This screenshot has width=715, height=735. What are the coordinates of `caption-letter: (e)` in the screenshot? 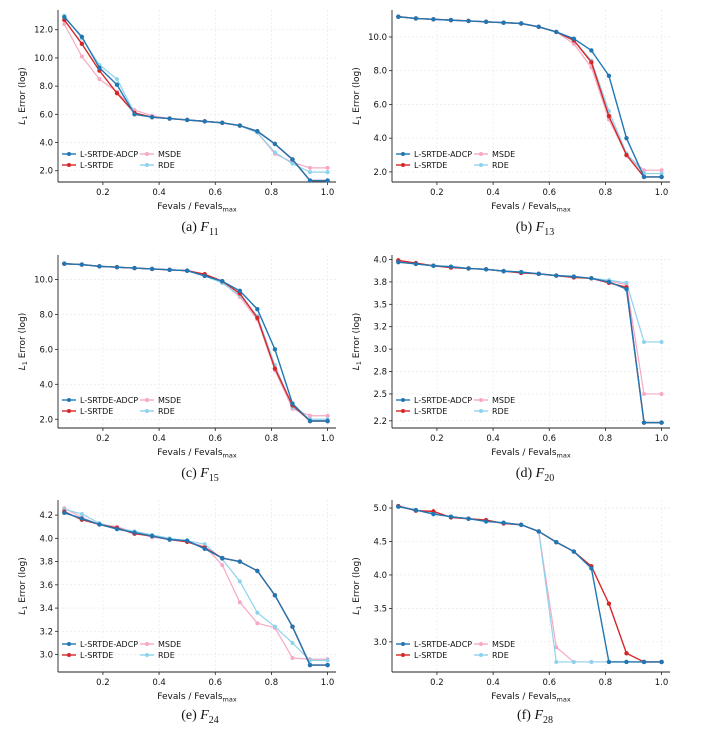 It's located at (189, 715).